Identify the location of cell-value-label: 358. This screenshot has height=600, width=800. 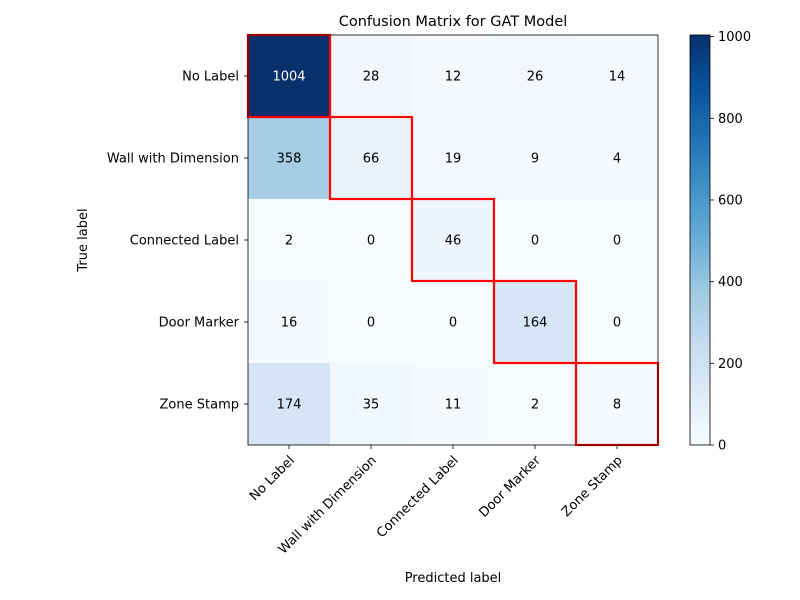
(289, 159).